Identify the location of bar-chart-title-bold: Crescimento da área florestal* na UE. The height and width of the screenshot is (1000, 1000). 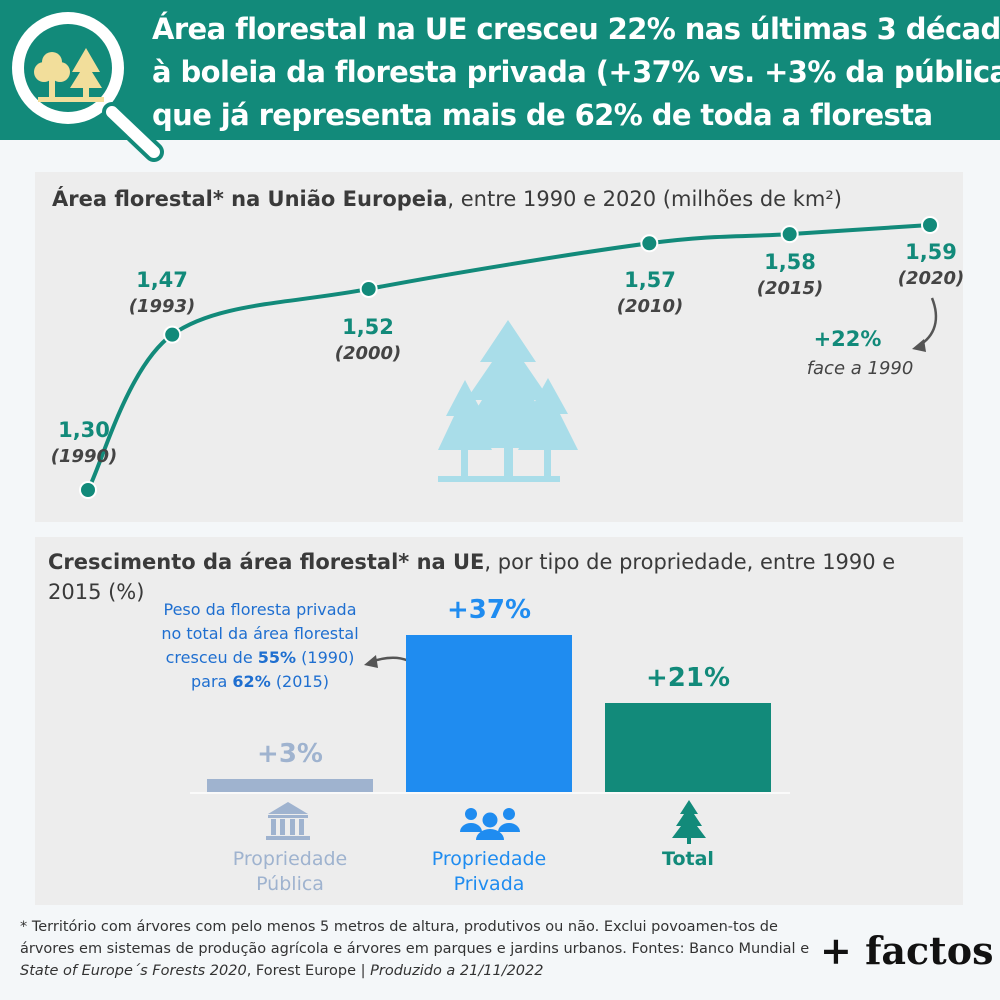
(266, 562).